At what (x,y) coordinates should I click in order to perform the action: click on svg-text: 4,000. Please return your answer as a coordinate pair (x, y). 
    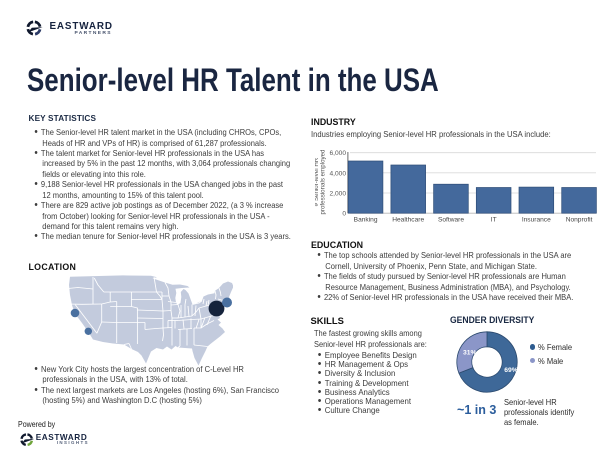
    Looking at the image, I should click on (337, 173).